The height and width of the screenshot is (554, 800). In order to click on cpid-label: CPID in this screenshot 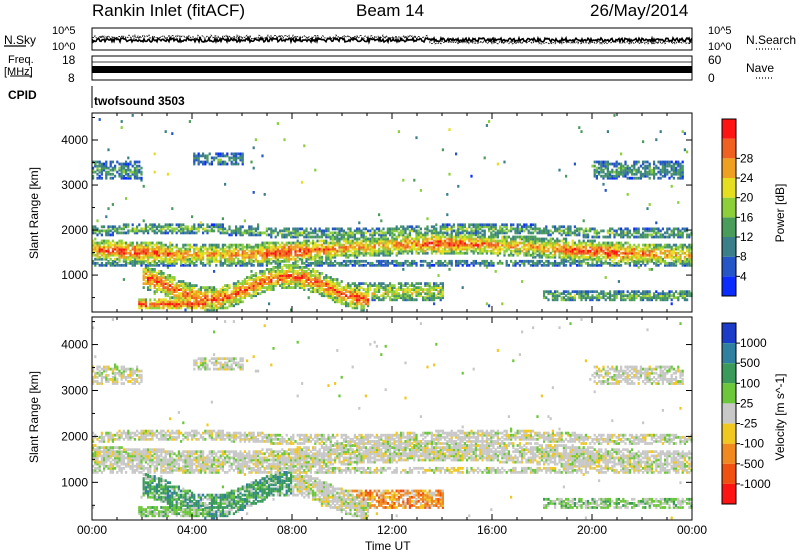, I will do `click(22, 95)`.